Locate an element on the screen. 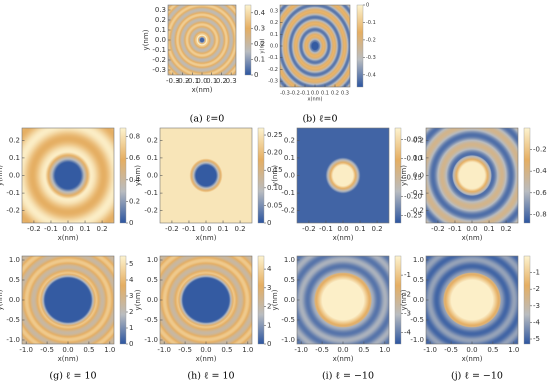  colorbar-tick-label: 0.20 is located at coordinates (275, 153).